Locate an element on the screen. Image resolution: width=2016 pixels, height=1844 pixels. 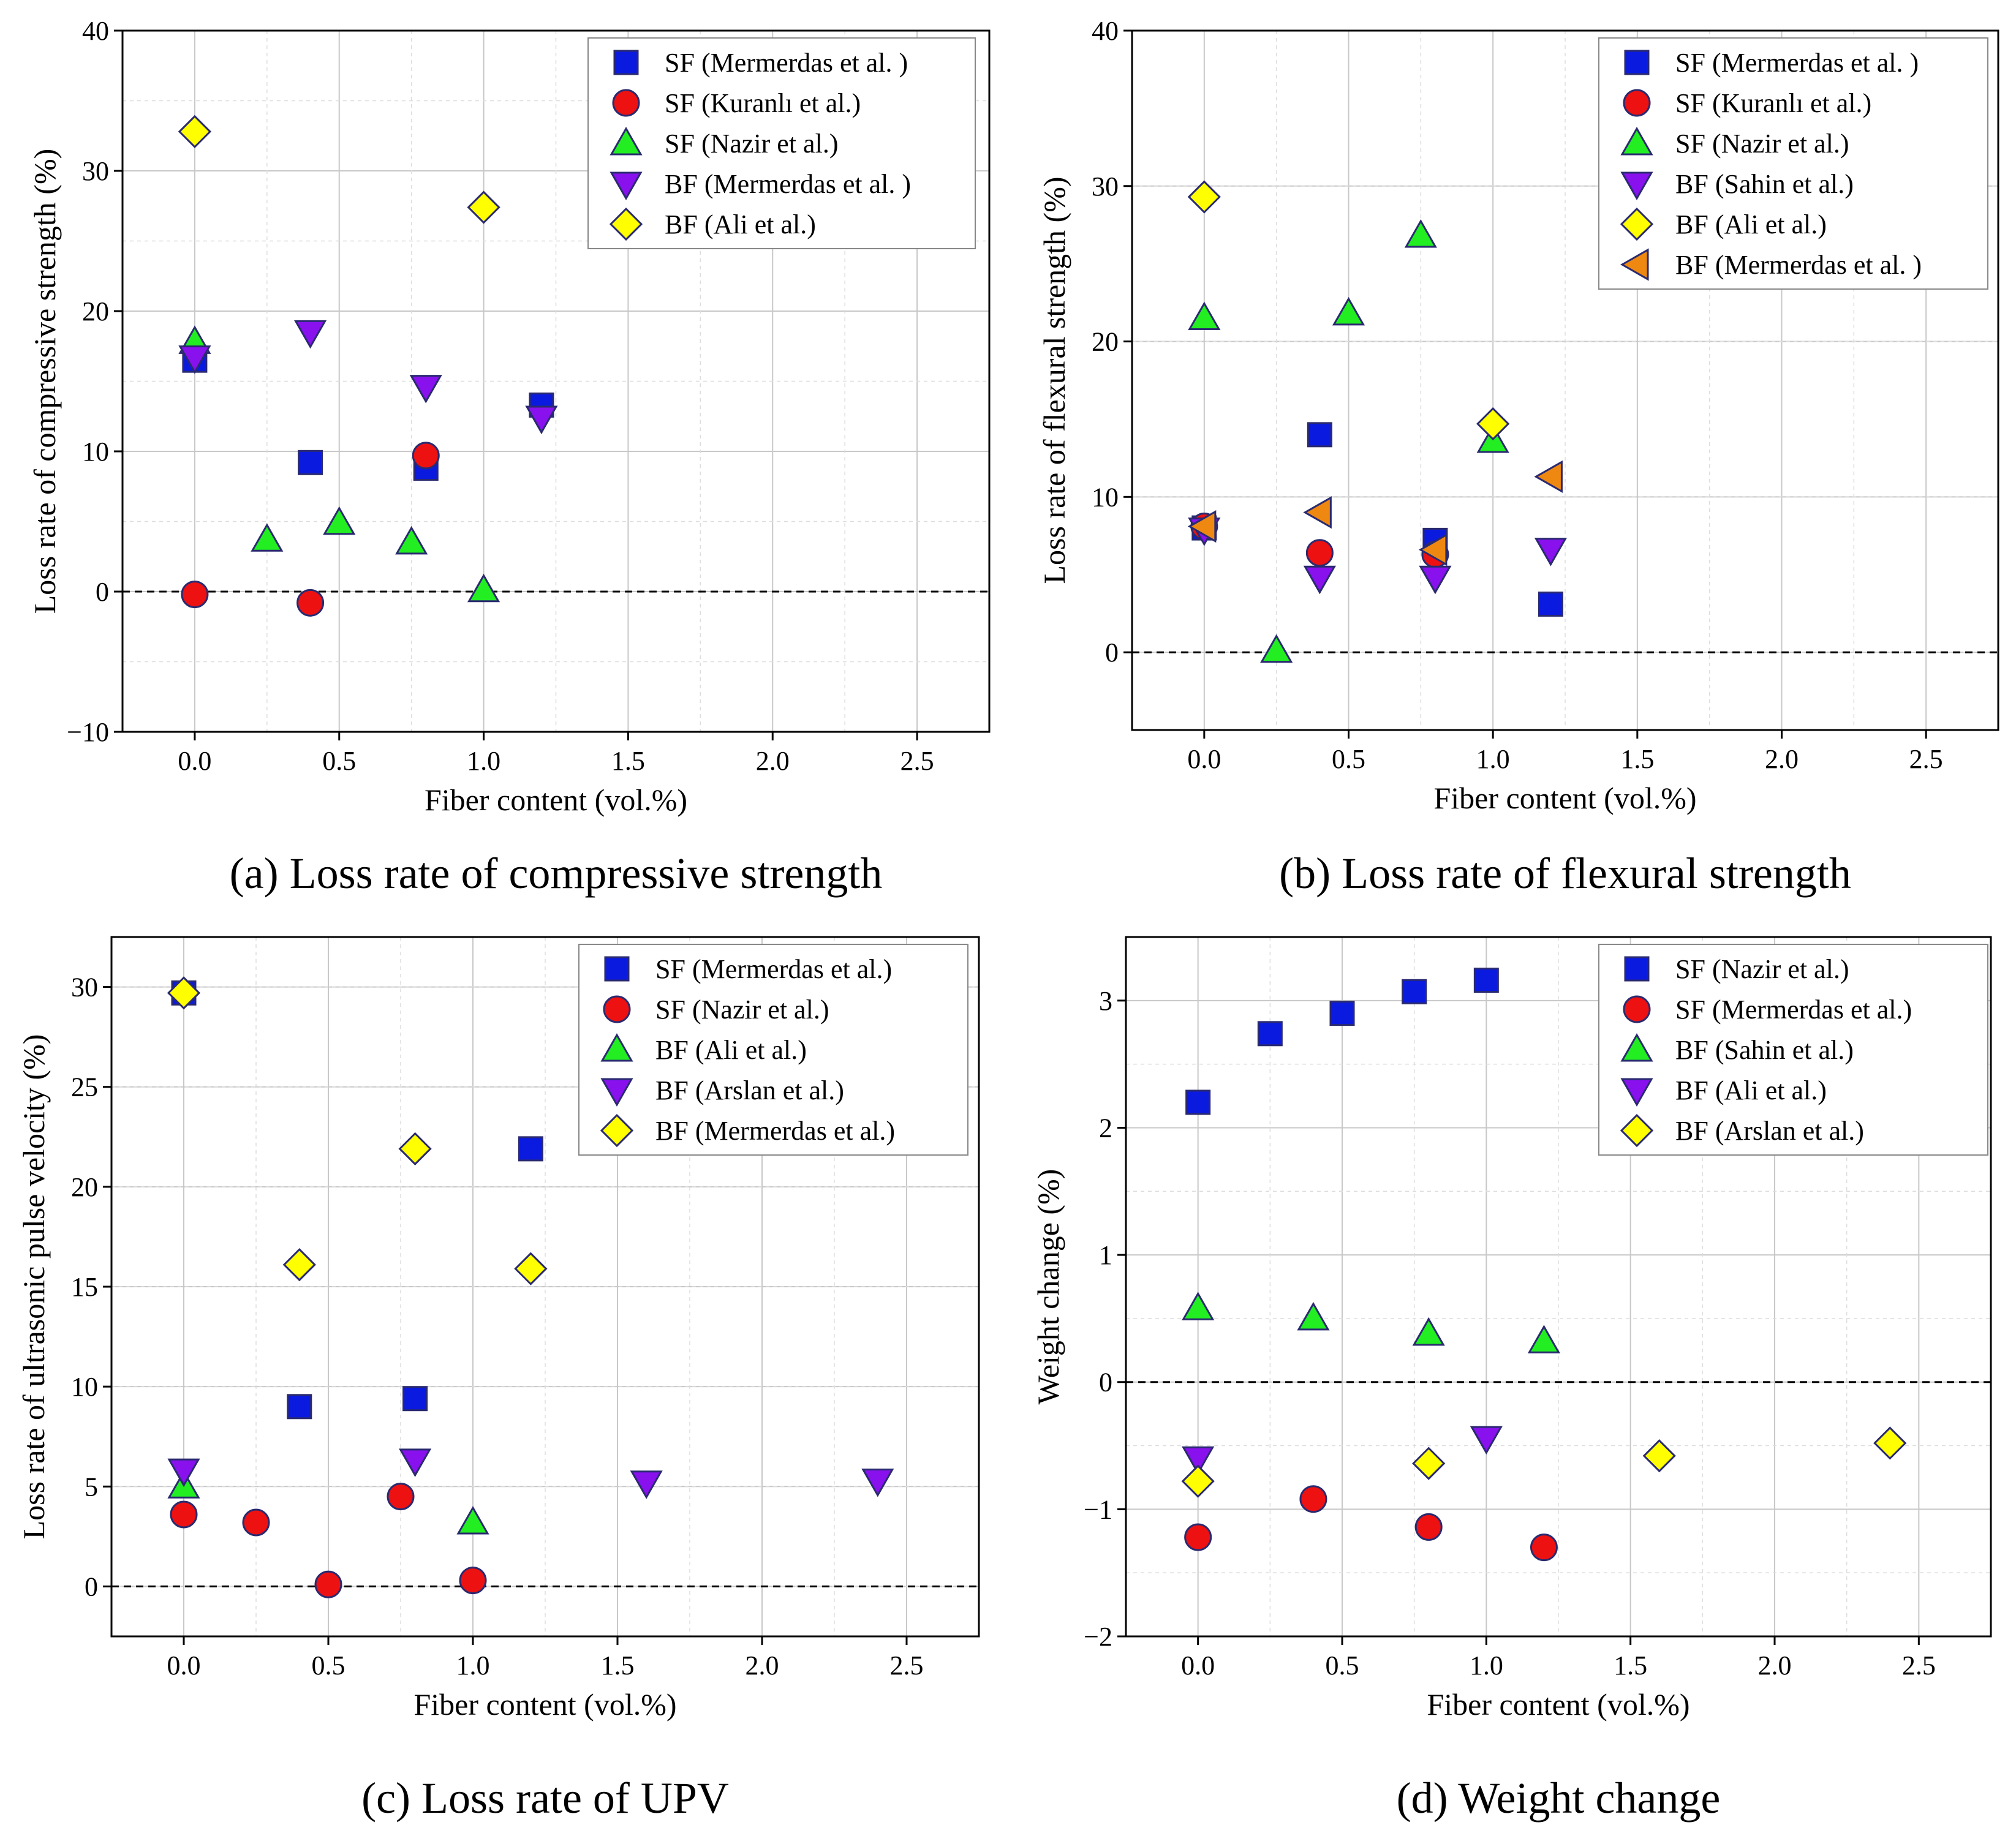
y-tick-label: 2 is located at coordinates (1105, 1128).